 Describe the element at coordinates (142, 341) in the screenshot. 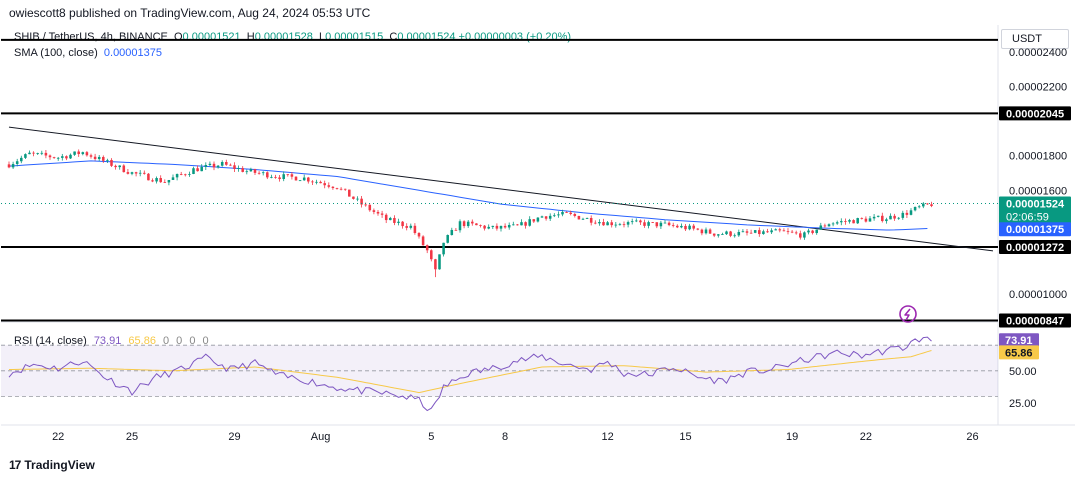

I see `rsi-ma-legend-value: 65.86` at that location.